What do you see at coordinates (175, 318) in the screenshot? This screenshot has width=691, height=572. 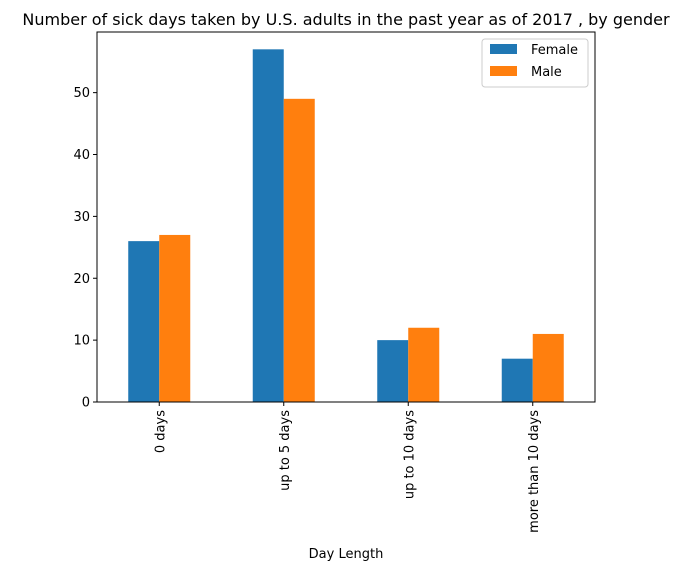 I see `bar-male-0-days` at bounding box center [175, 318].